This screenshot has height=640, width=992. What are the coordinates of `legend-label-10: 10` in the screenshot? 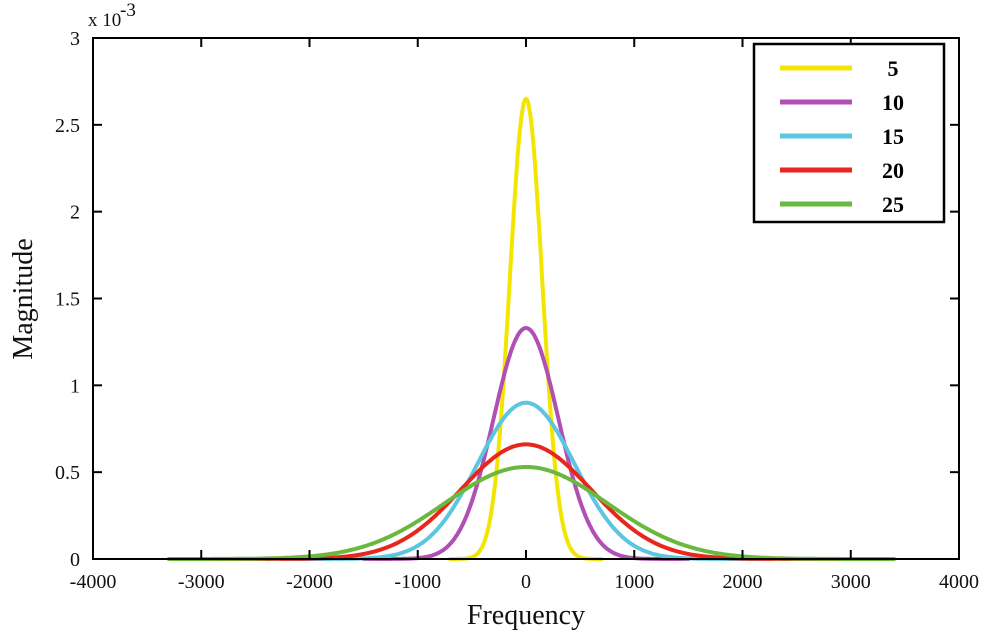 It's located at (893, 102).